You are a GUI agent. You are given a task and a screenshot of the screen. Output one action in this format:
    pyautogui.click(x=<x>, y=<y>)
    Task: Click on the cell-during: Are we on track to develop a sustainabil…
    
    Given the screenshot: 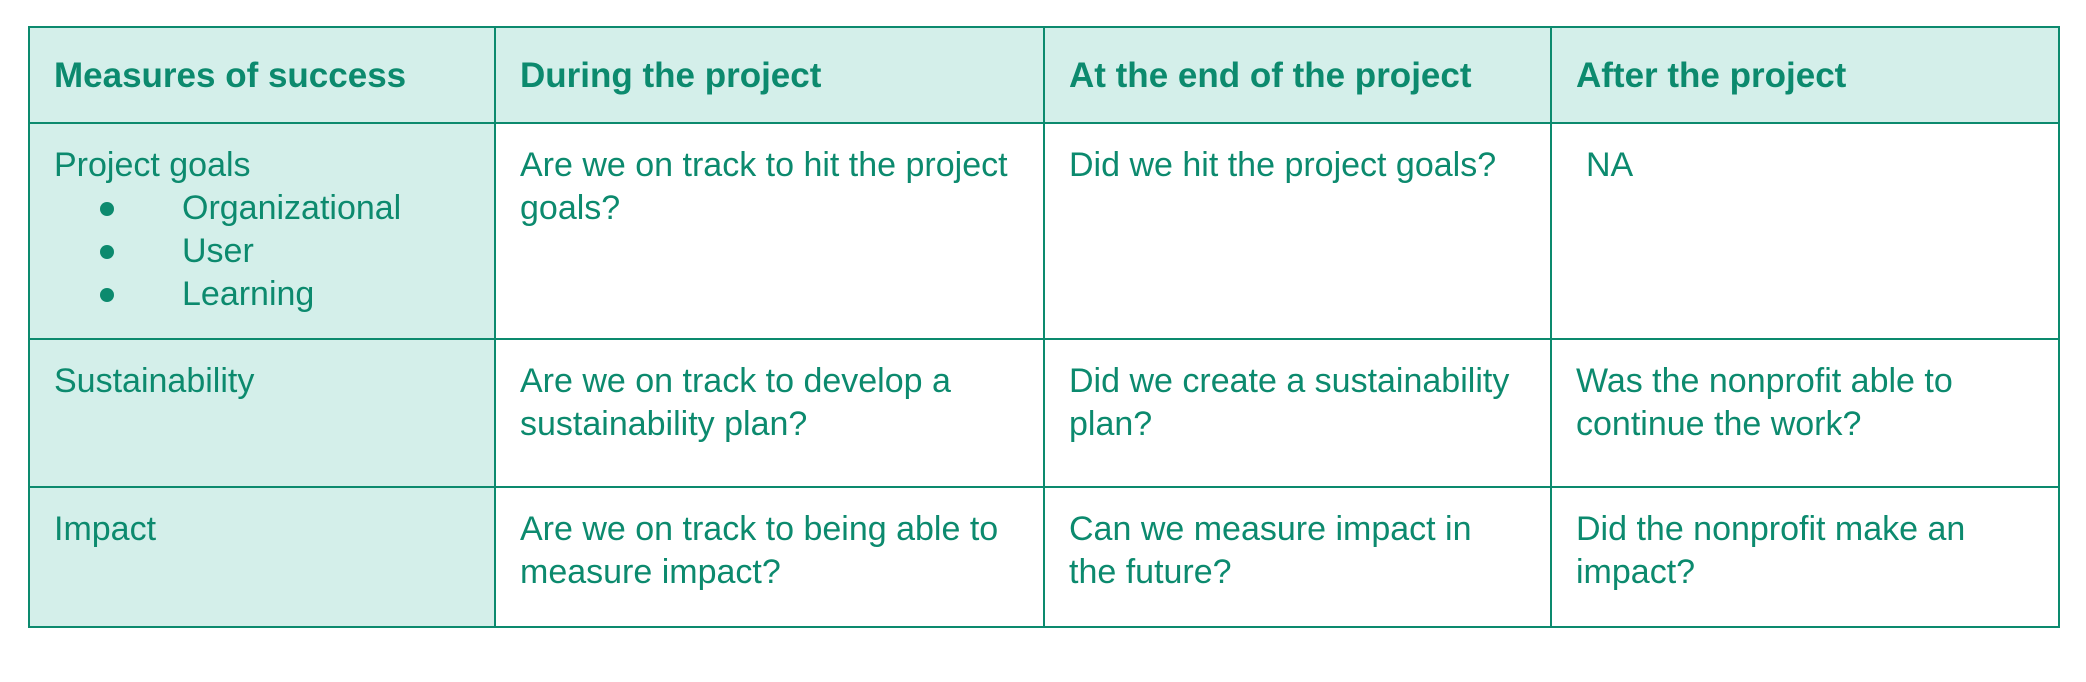 What is the action you would take?
    pyautogui.click(x=769, y=413)
    